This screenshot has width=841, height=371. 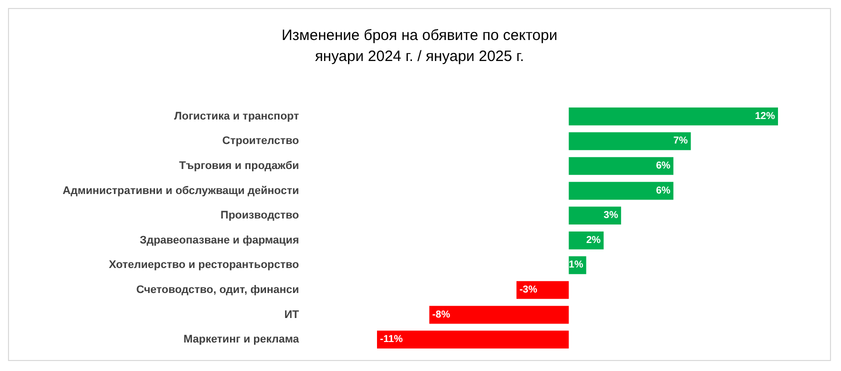 What do you see at coordinates (576, 265) in the screenshot?
I see `data-label: 1%` at bounding box center [576, 265].